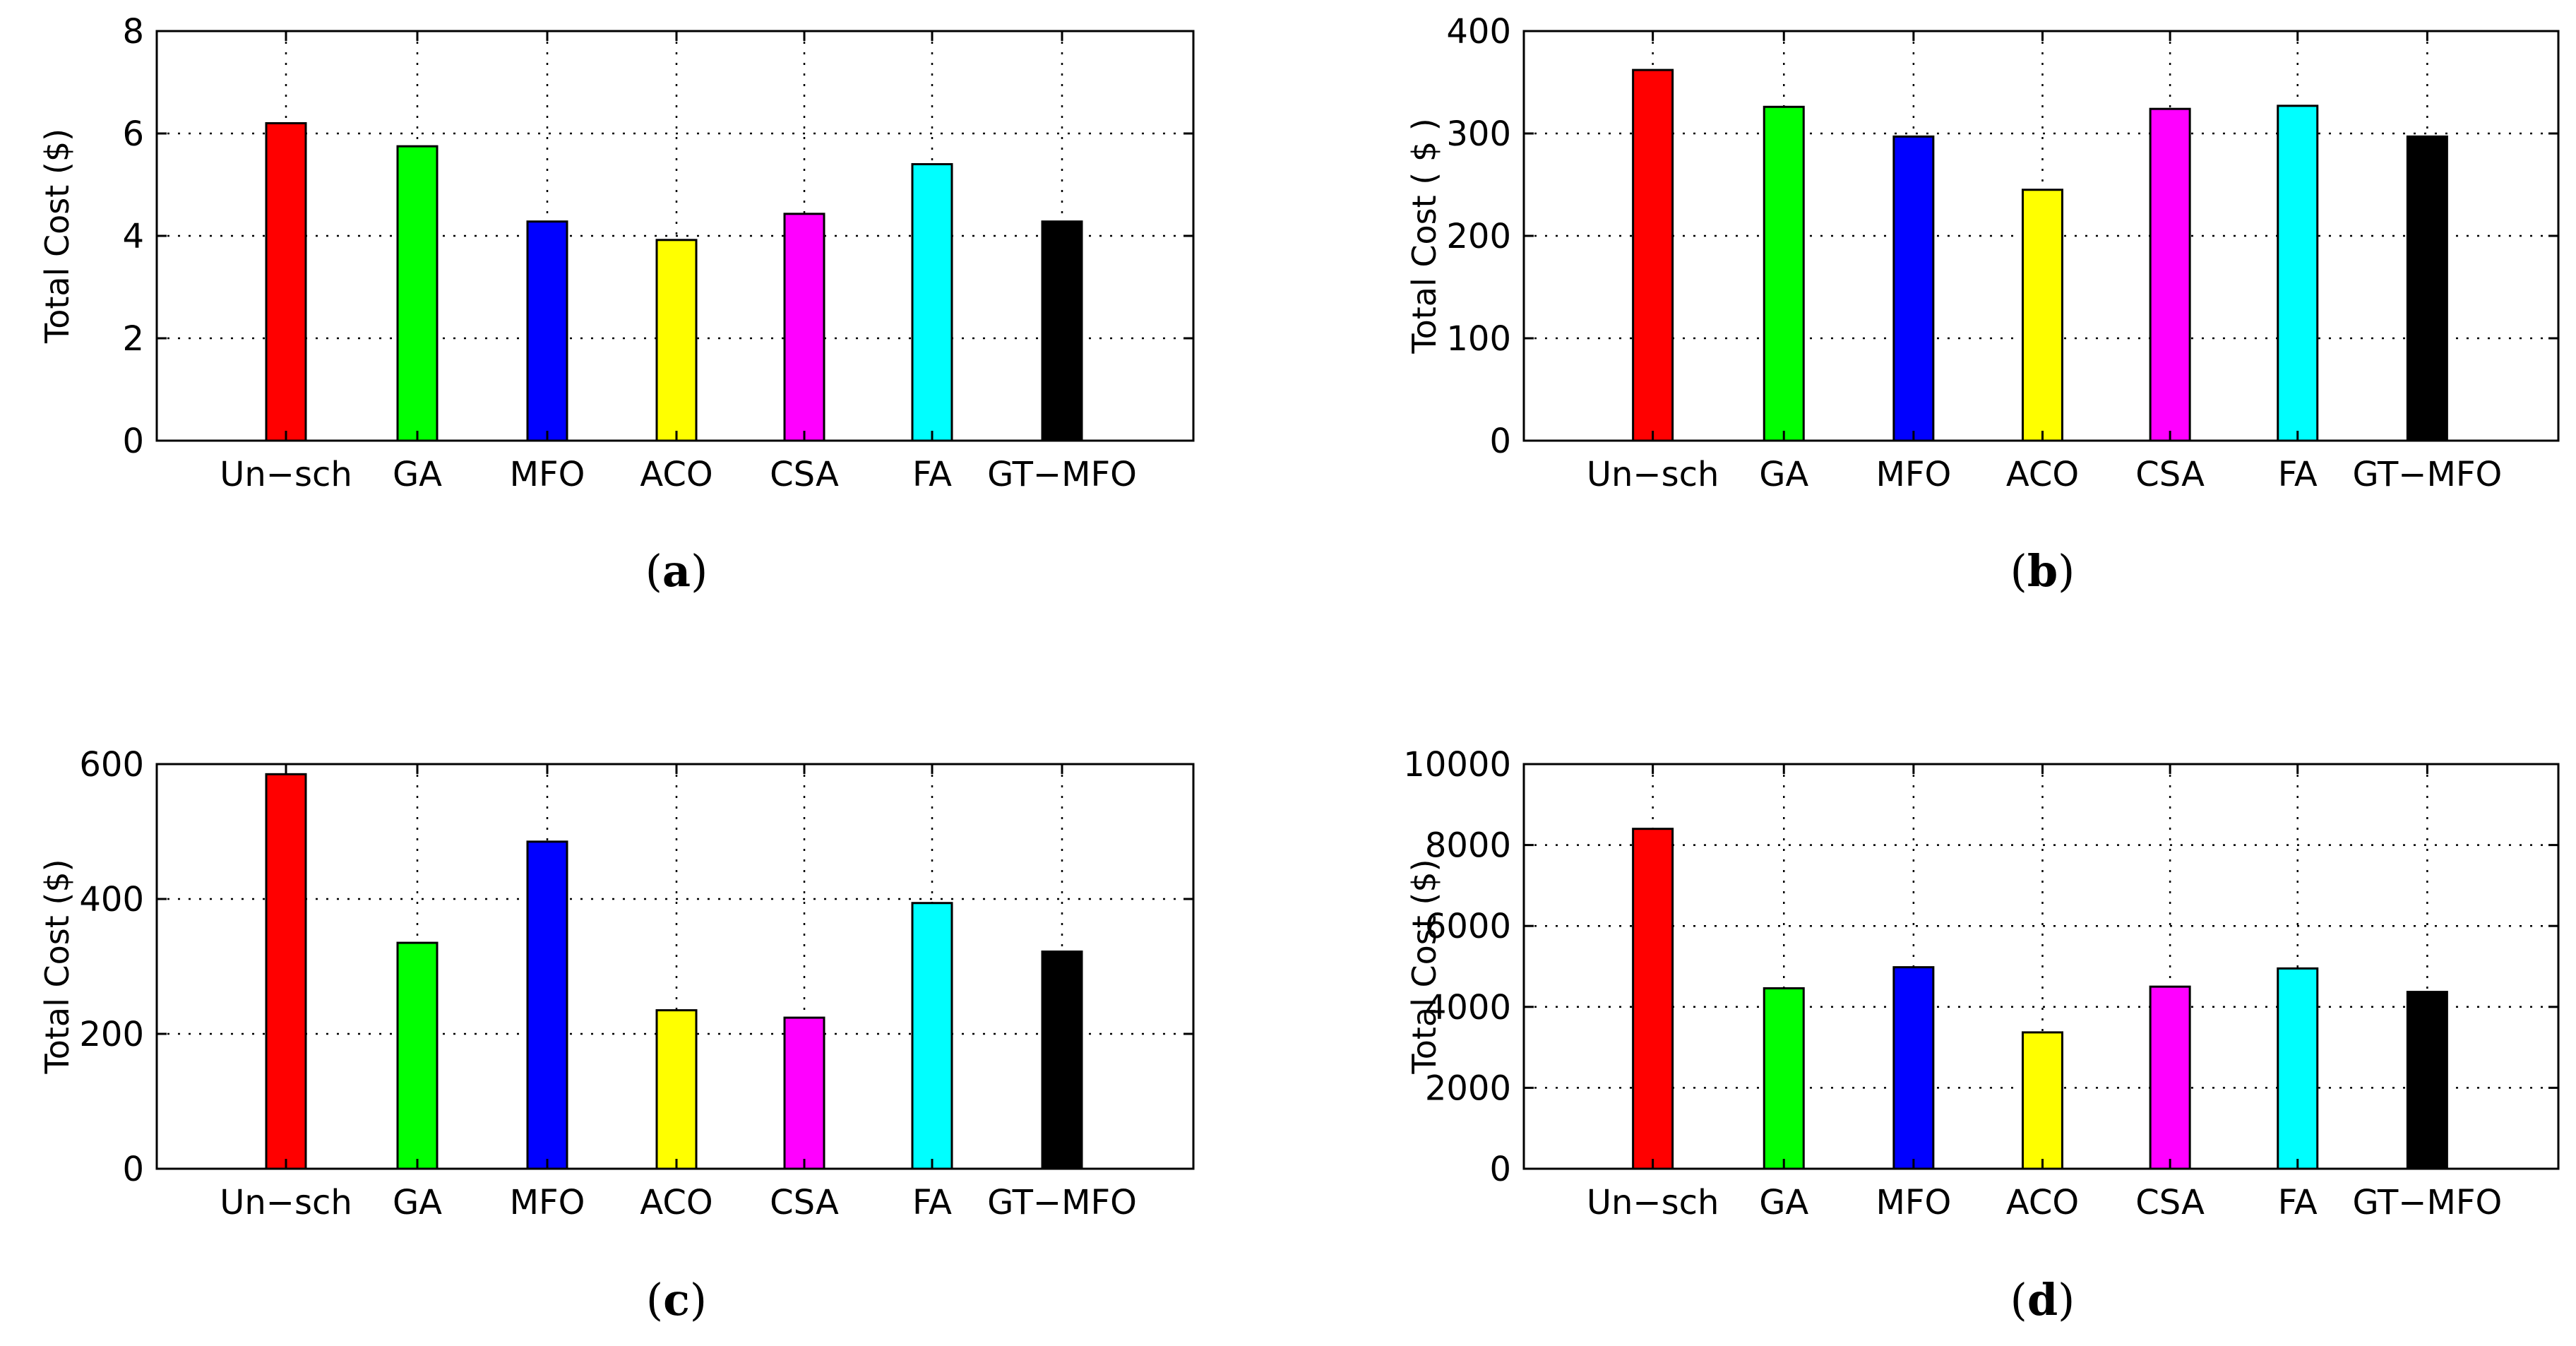 The width and height of the screenshot is (2576, 1346). I want to click on y-tick-label: 4000, so click(1468, 1008).